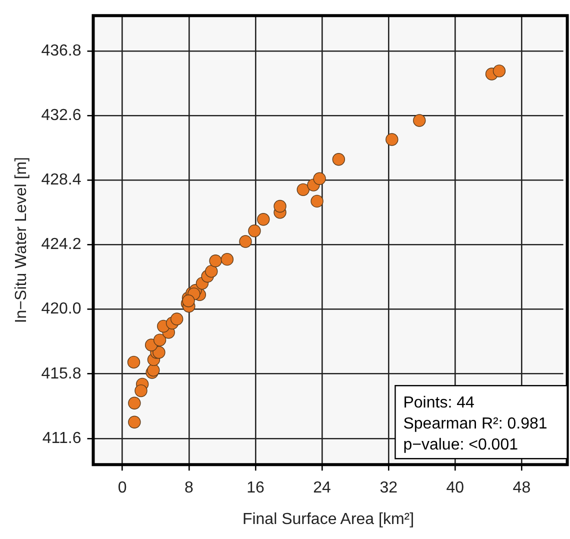 The image size is (570, 539). What do you see at coordinates (62, 438) in the screenshot?
I see `y-tick-label: 411.6` at bounding box center [62, 438].